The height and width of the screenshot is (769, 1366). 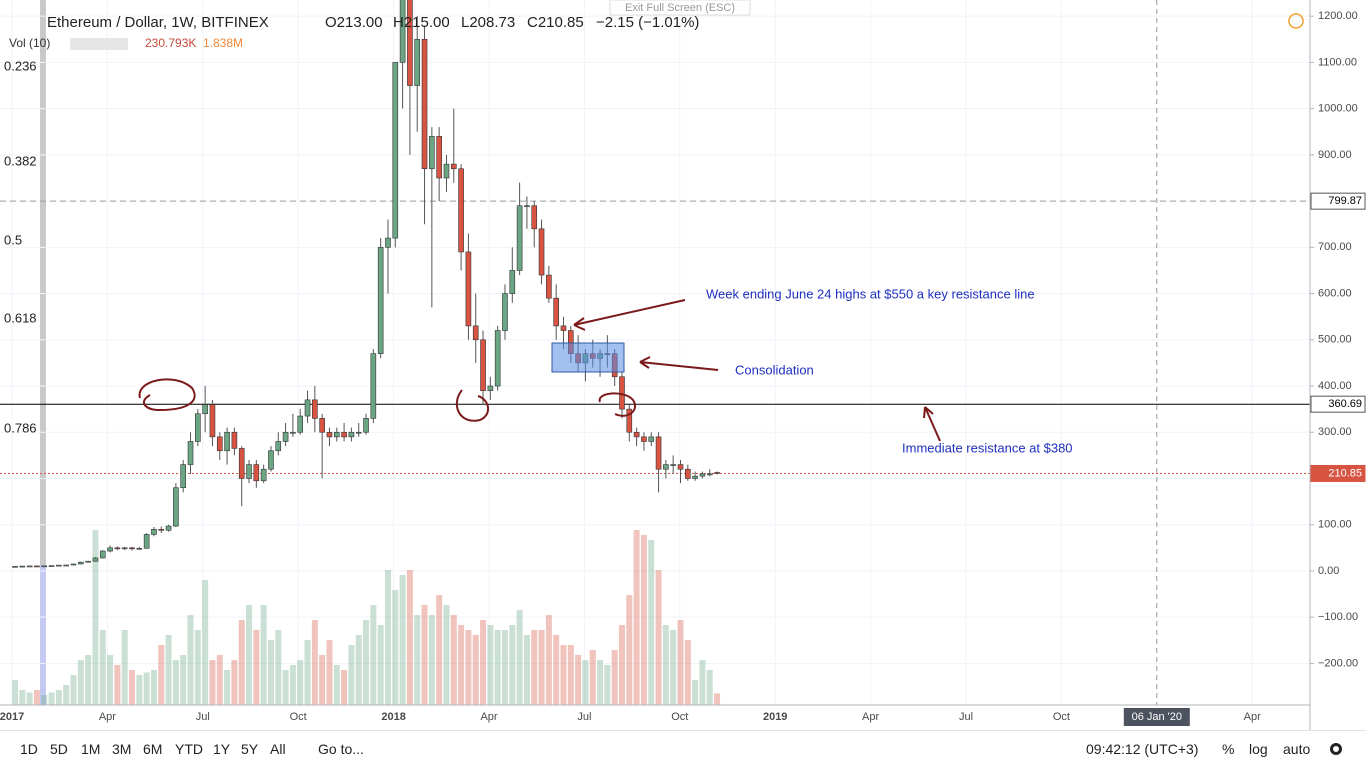 I want to click on log-toggle: log, so click(x=1258, y=749).